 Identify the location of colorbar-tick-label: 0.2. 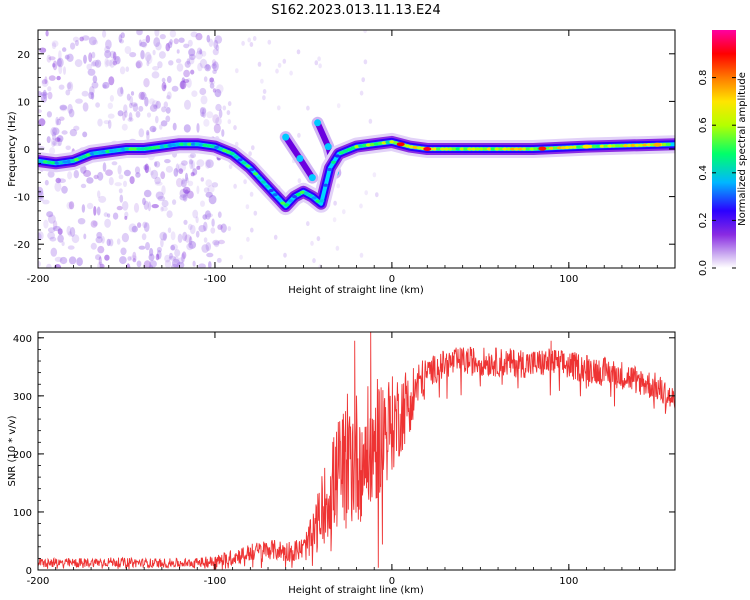
(703, 220).